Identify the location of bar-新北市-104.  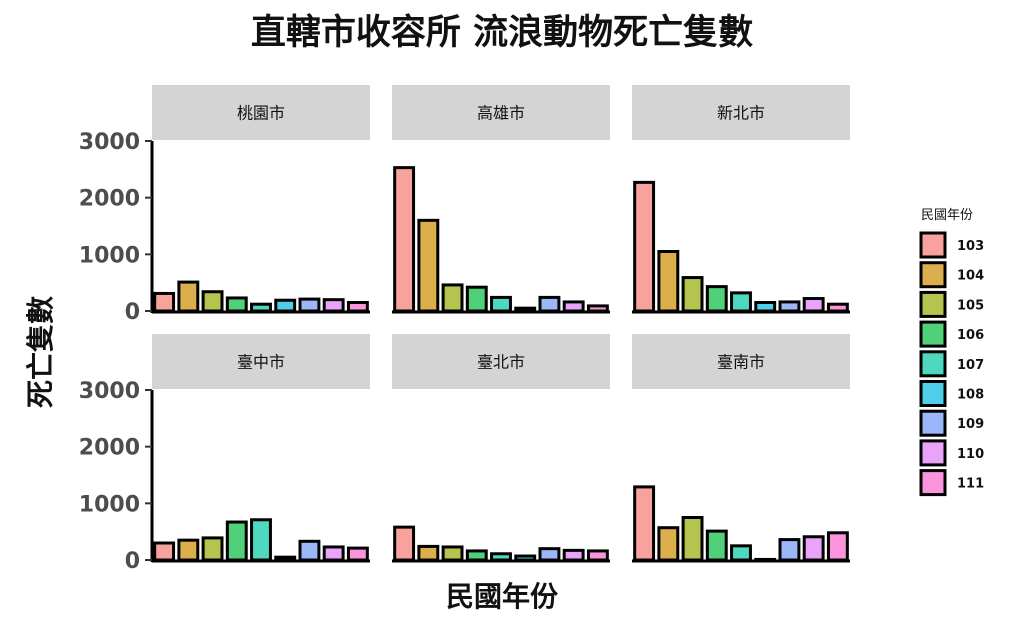
(668, 281).